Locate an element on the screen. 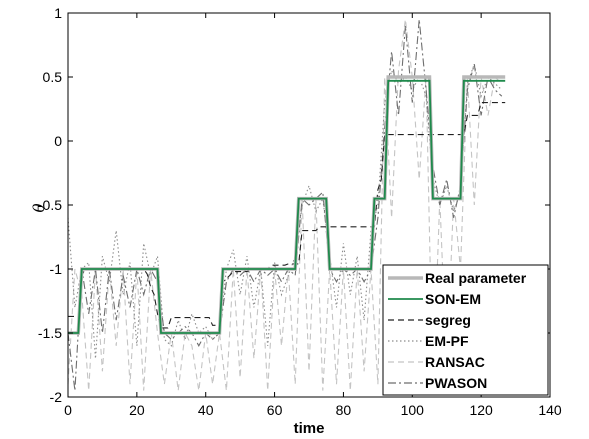 The image size is (589, 439). x-tick-label: 0 is located at coordinates (68, 410).